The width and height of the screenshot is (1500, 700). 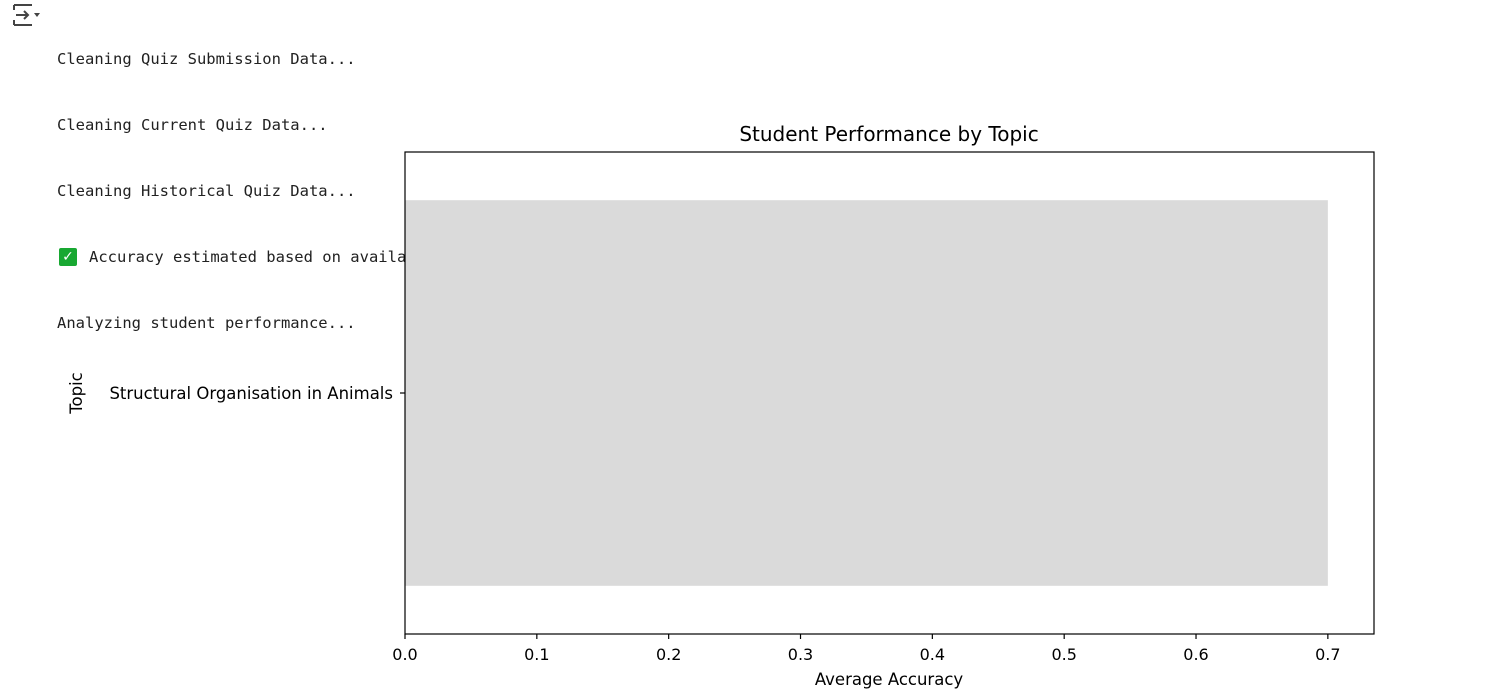 I want to click on x-tick-label: 0.2, so click(x=668, y=654).